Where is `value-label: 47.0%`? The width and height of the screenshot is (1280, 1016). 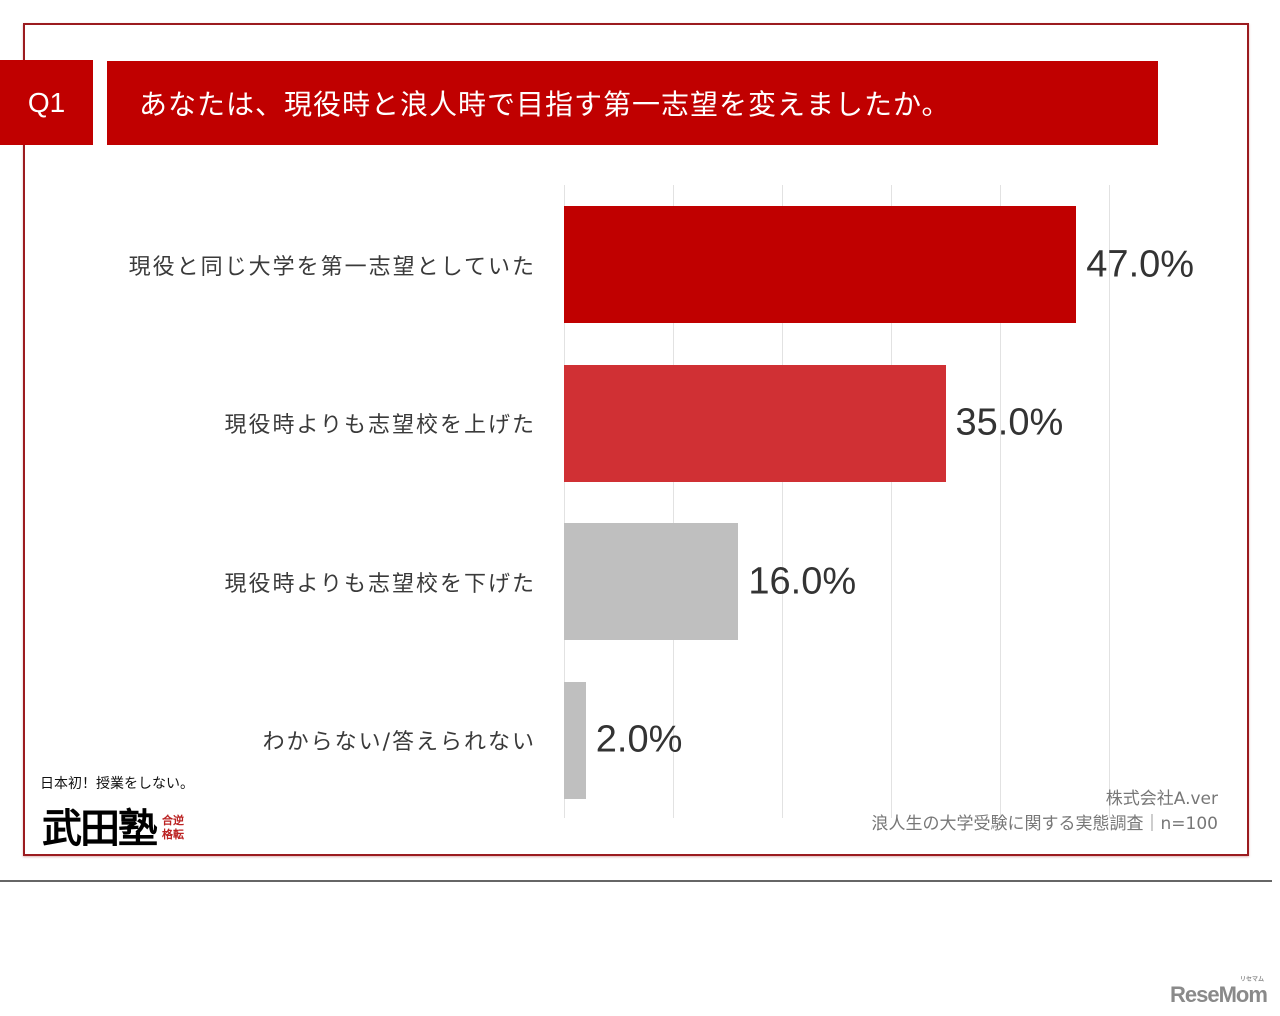
value-label: 47.0% is located at coordinates (1140, 264).